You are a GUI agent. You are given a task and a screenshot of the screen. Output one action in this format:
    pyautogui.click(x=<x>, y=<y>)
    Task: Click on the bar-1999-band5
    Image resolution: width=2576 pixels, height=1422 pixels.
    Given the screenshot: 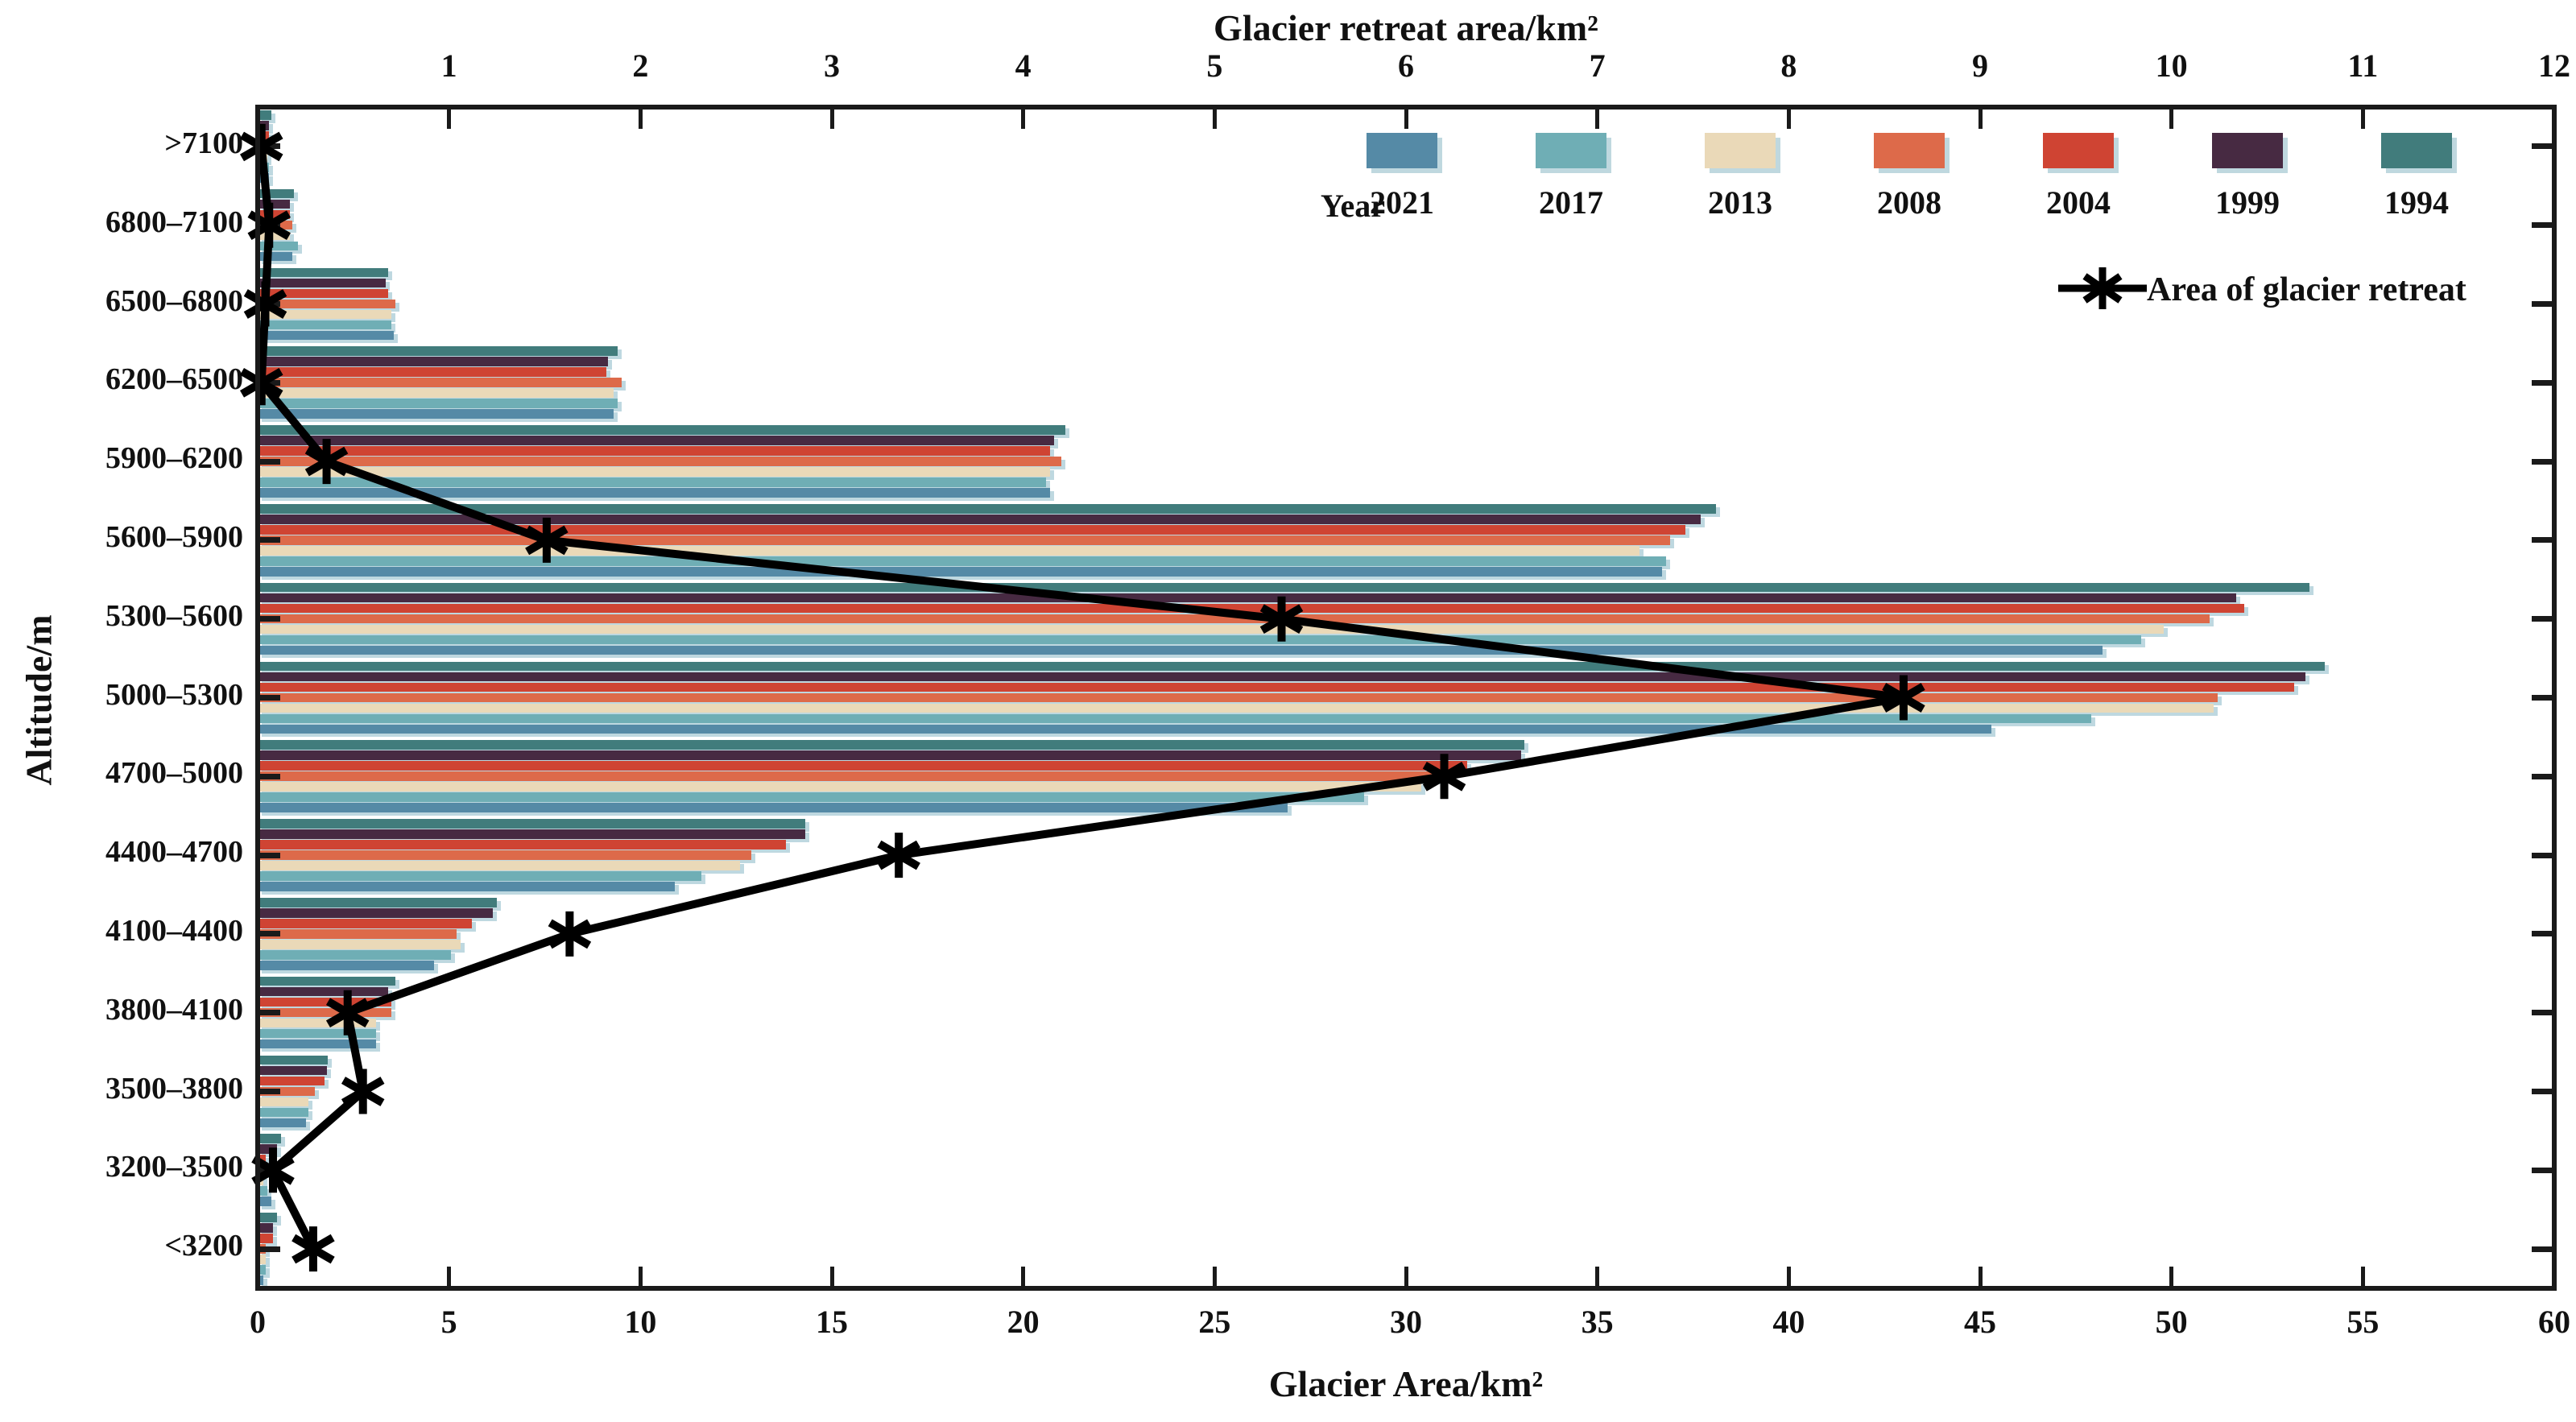 What is the action you would take?
    pyautogui.click(x=980, y=519)
    